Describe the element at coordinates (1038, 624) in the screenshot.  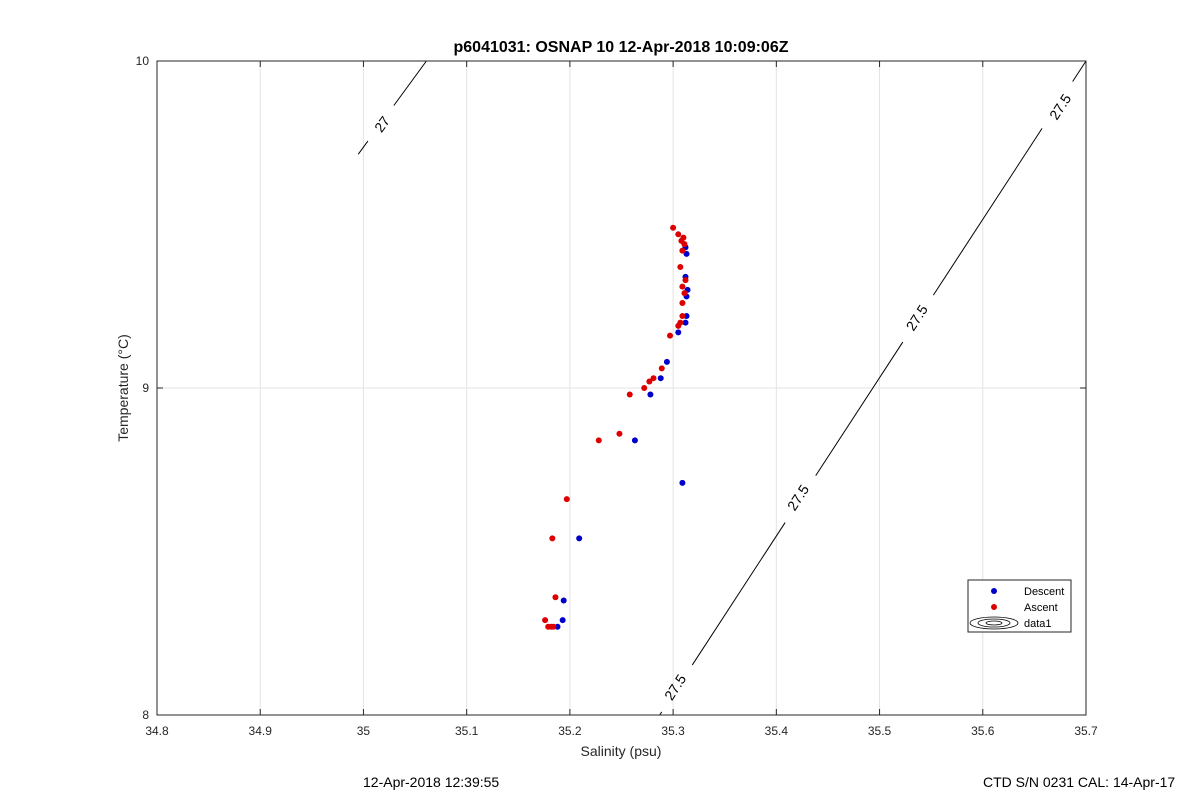
I see `legend-label: data1` at that location.